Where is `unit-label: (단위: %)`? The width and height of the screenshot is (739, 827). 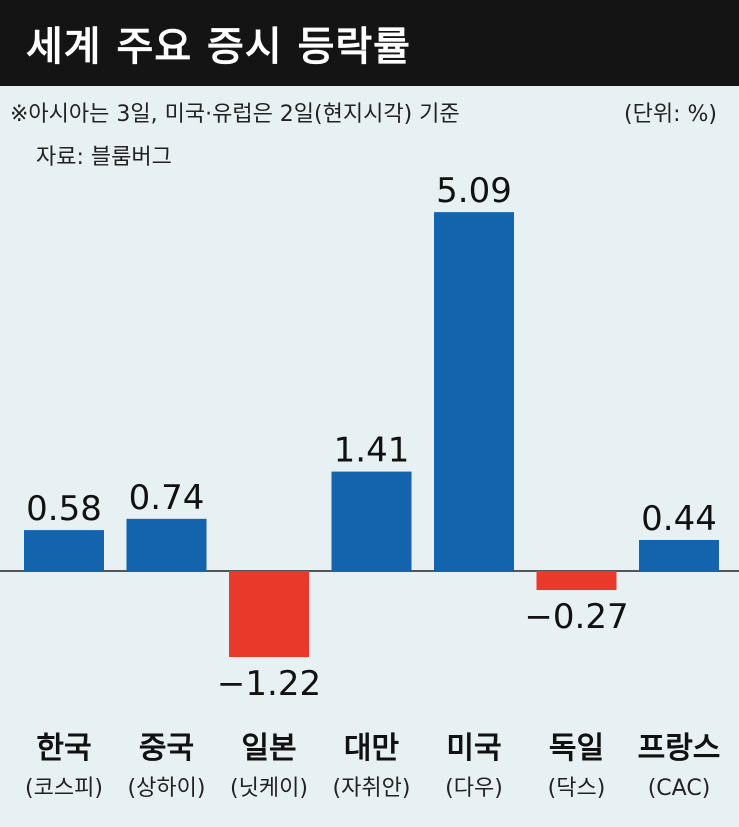
unit-label: (단위: %) is located at coordinates (670, 114).